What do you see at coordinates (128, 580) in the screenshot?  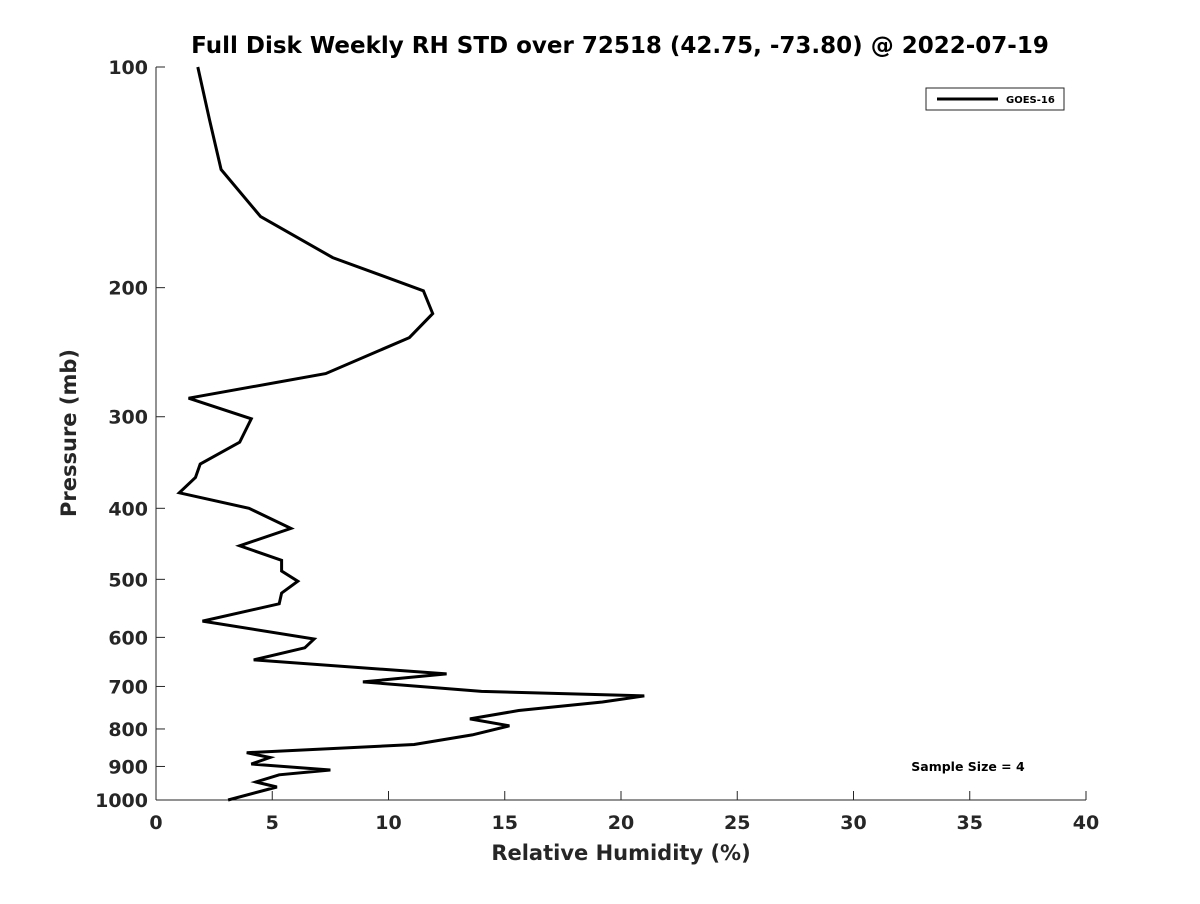 I see `y-tick-label-4: 500` at bounding box center [128, 580].